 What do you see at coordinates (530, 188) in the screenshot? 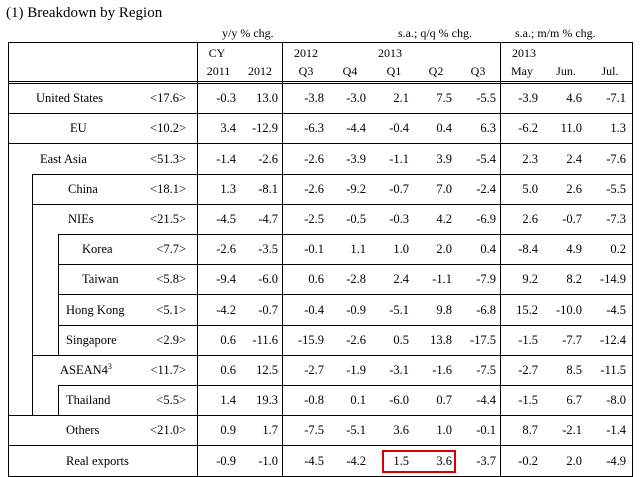
I see `table-cell: 5.0` at bounding box center [530, 188].